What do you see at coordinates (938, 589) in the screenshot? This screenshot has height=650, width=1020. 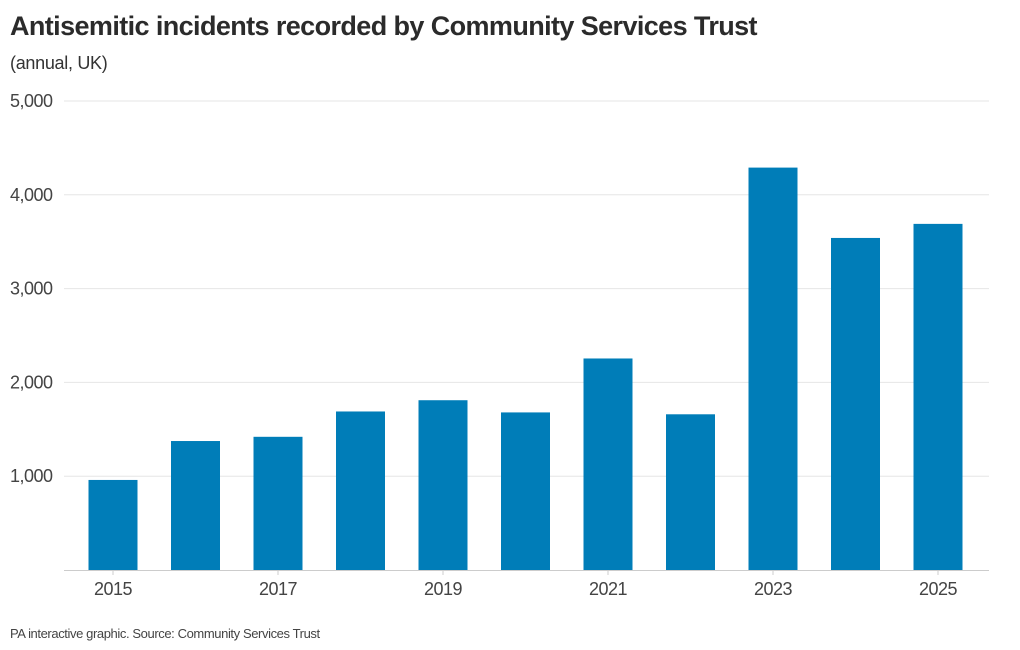 I see `x-tick-label: 2025` at bounding box center [938, 589].